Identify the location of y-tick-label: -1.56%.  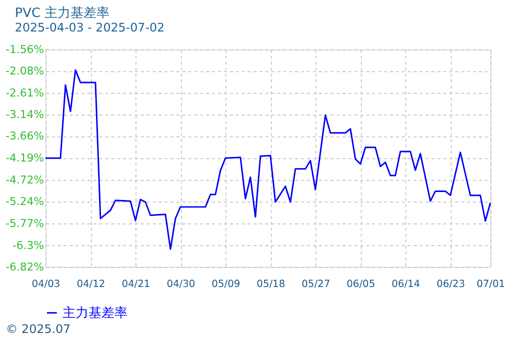
(25, 49).